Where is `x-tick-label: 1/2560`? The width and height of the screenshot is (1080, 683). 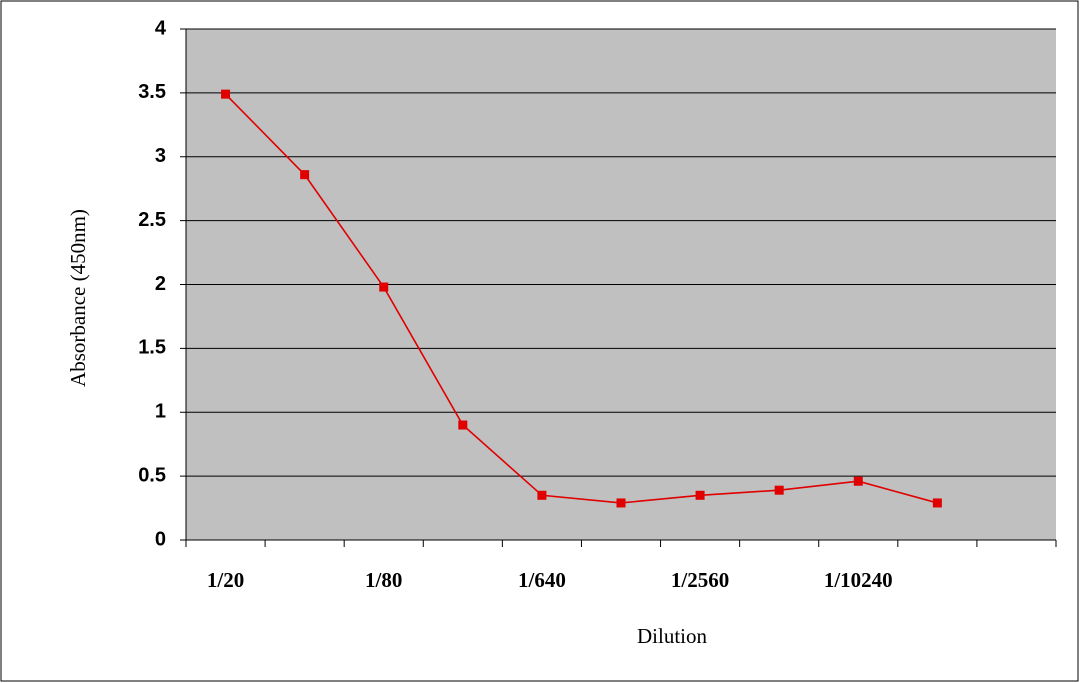
x-tick-label: 1/2560 is located at coordinates (700, 580).